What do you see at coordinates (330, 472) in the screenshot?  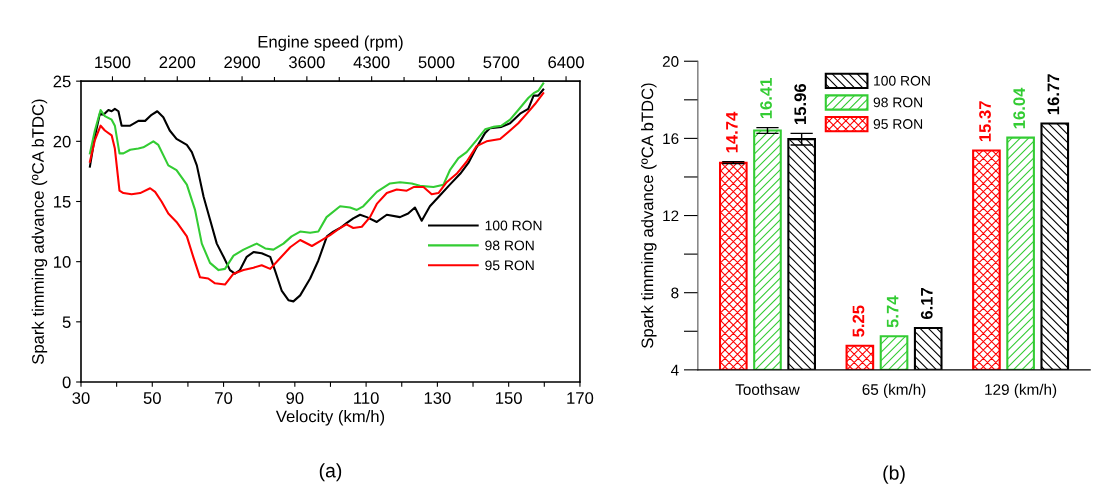 I see `text: (a)` at bounding box center [330, 472].